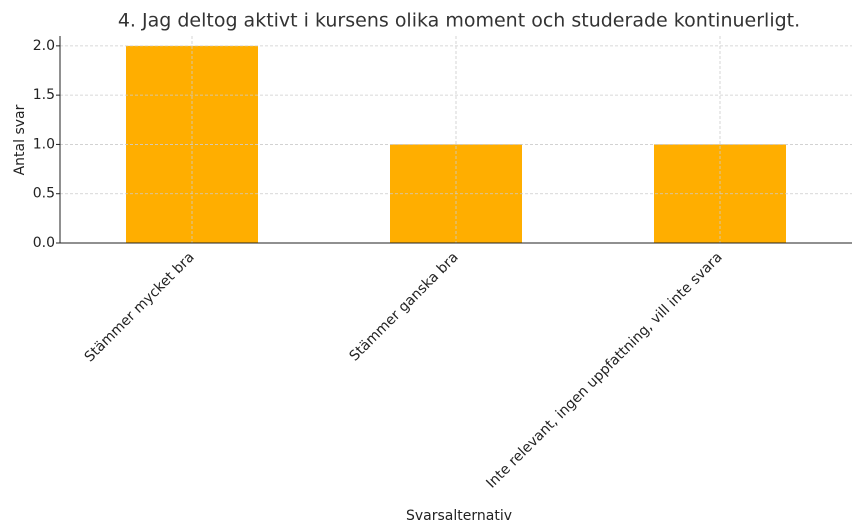 This screenshot has height=526, width=853. What do you see at coordinates (44, 46) in the screenshot?
I see `y-tick-label: 2.0` at bounding box center [44, 46].